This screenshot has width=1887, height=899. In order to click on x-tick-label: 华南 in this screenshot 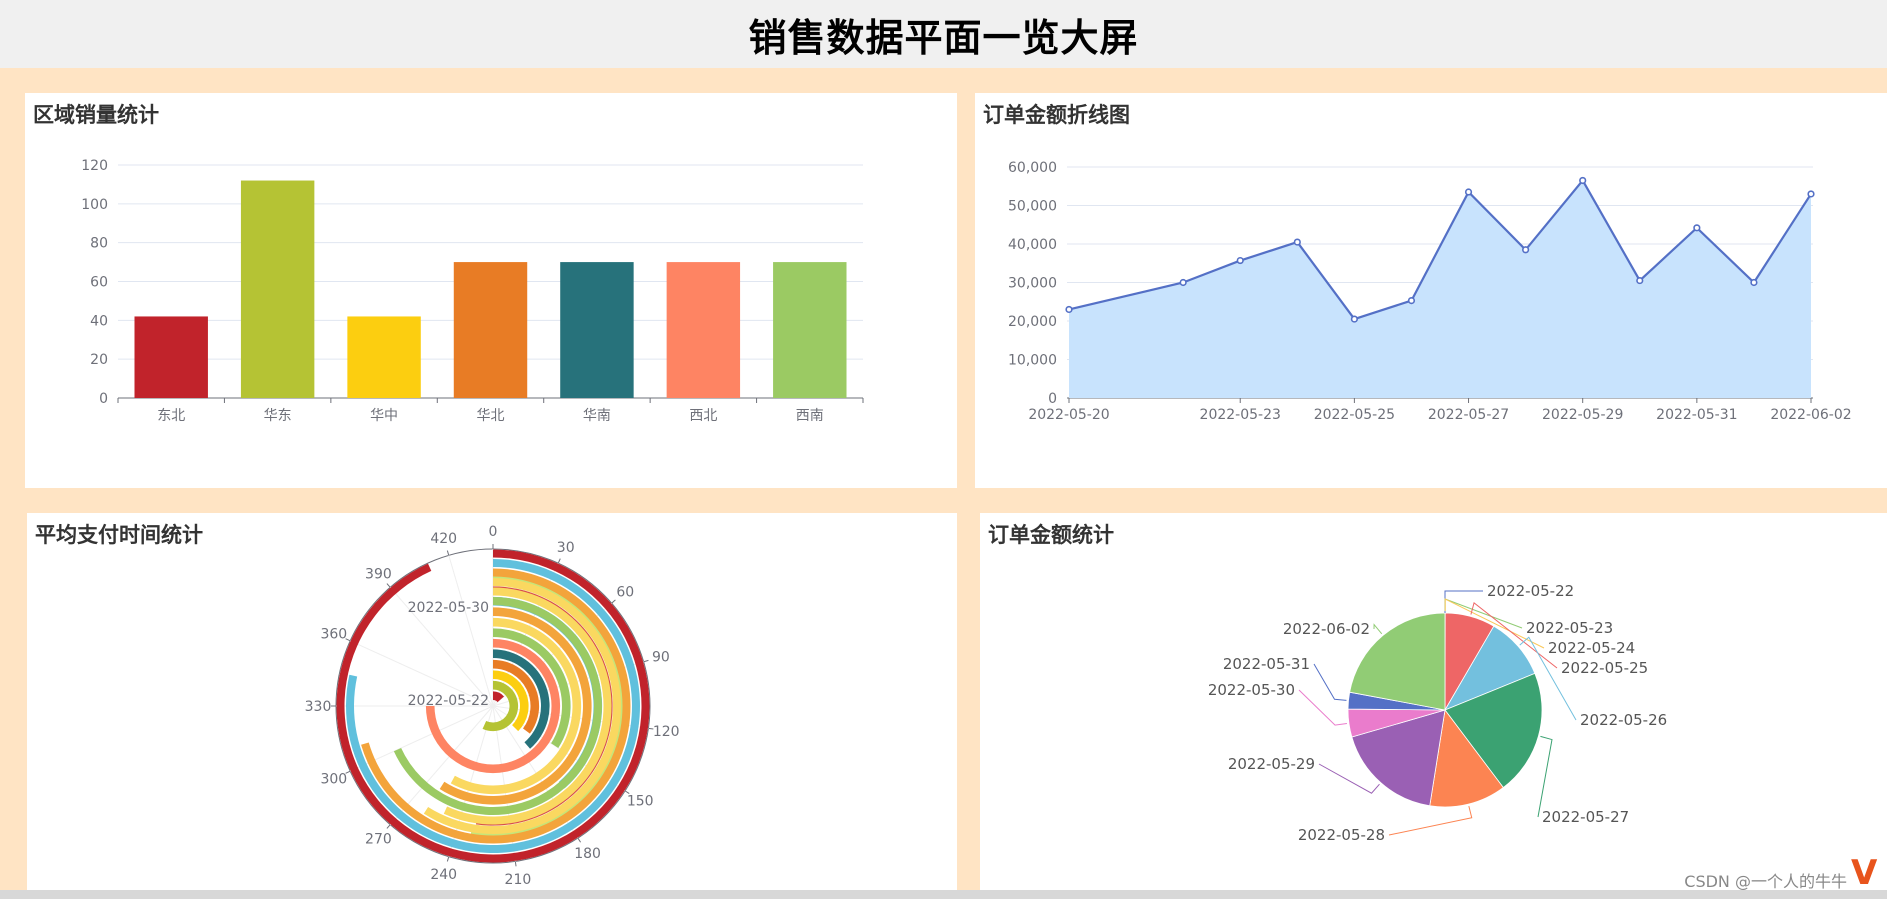, I will do `click(597, 416)`.